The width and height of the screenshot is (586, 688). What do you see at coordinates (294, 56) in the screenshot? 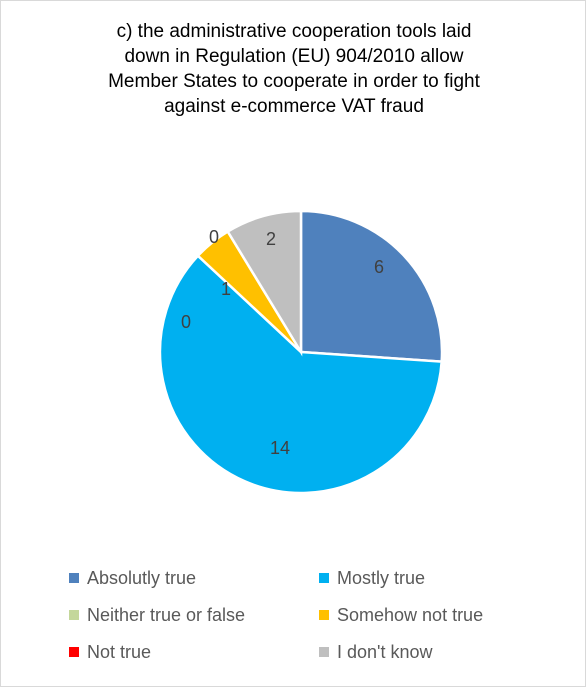
I see `chart-title-line-2: down in Regulation (EU) 904/2010 allow` at bounding box center [294, 56].